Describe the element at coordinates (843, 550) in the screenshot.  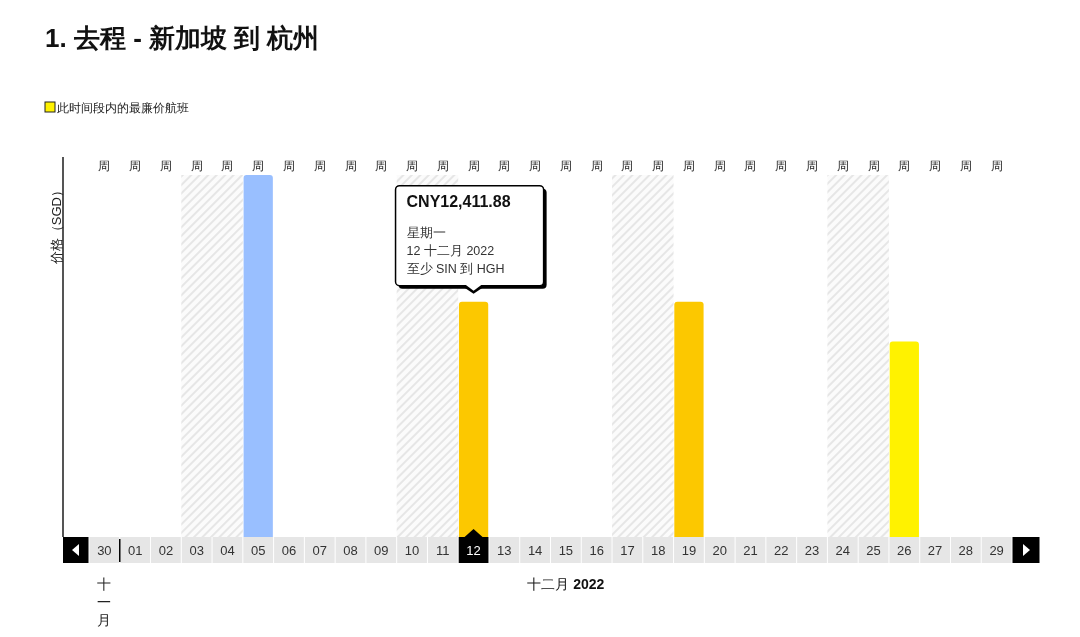
I see `x-tick-label: 24` at that location.